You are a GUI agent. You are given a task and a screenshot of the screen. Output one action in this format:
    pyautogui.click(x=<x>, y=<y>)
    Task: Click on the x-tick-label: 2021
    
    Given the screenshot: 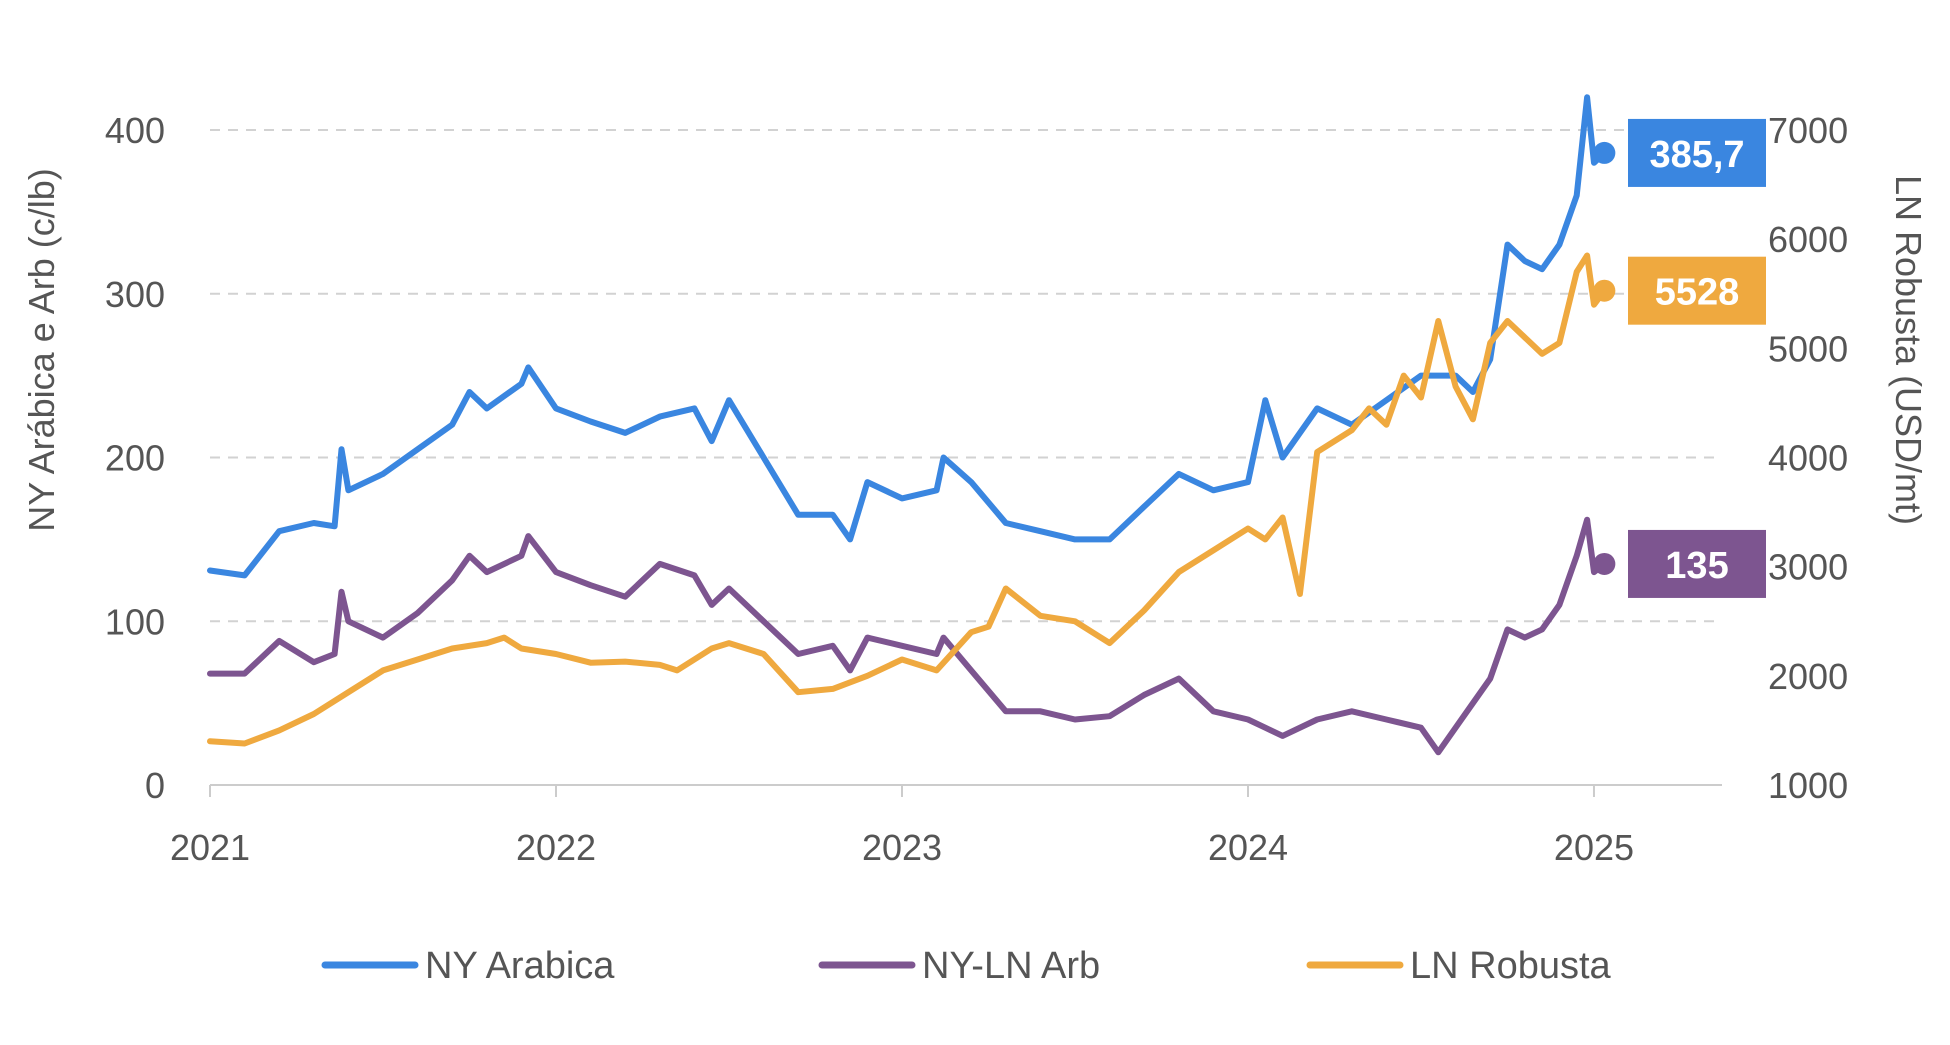 What is the action you would take?
    pyautogui.click(x=210, y=847)
    